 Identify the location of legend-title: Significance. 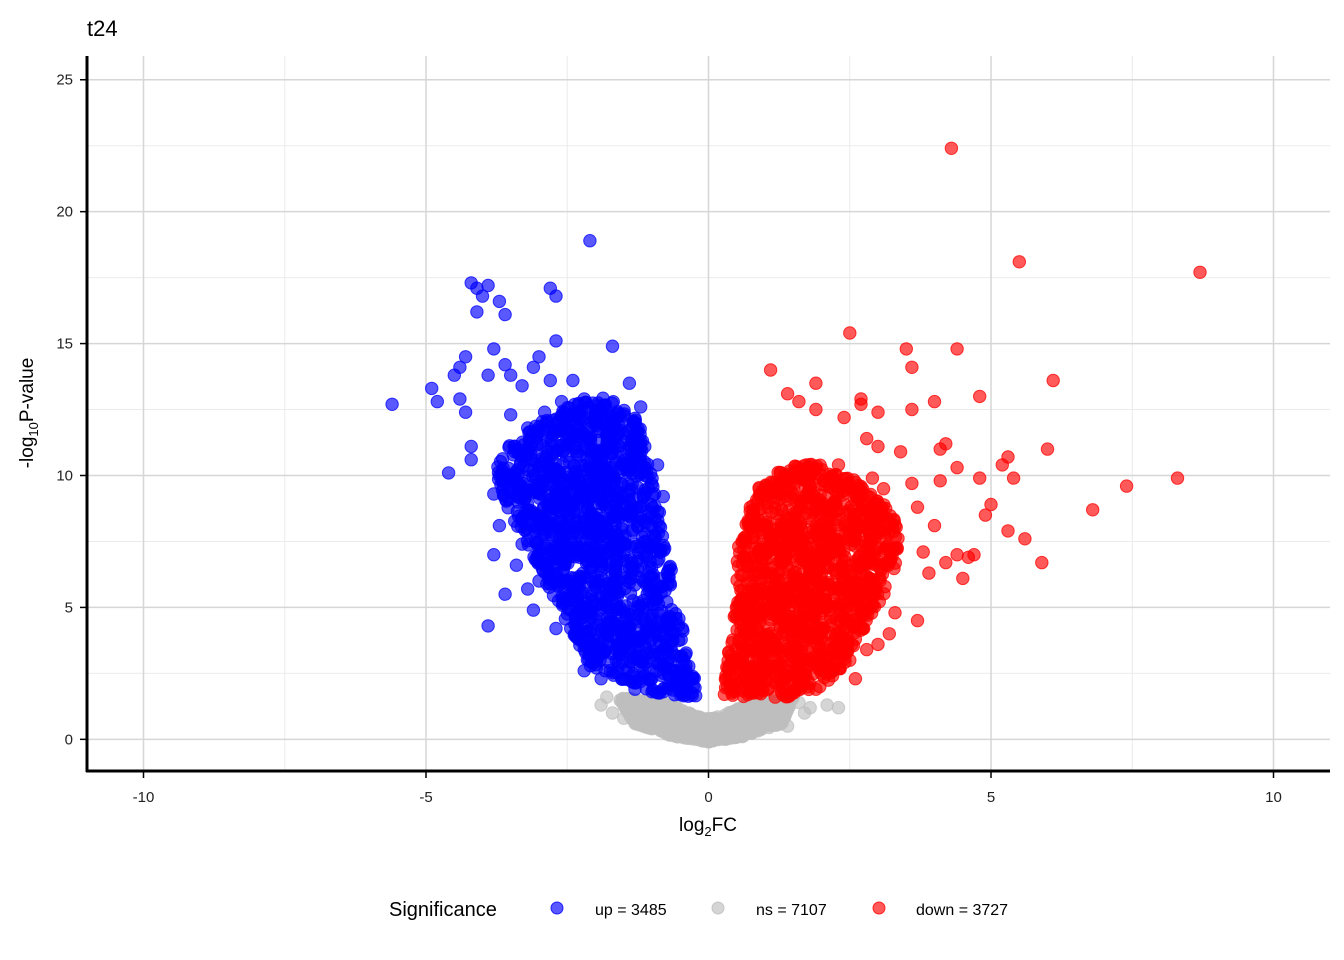
(443, 910).